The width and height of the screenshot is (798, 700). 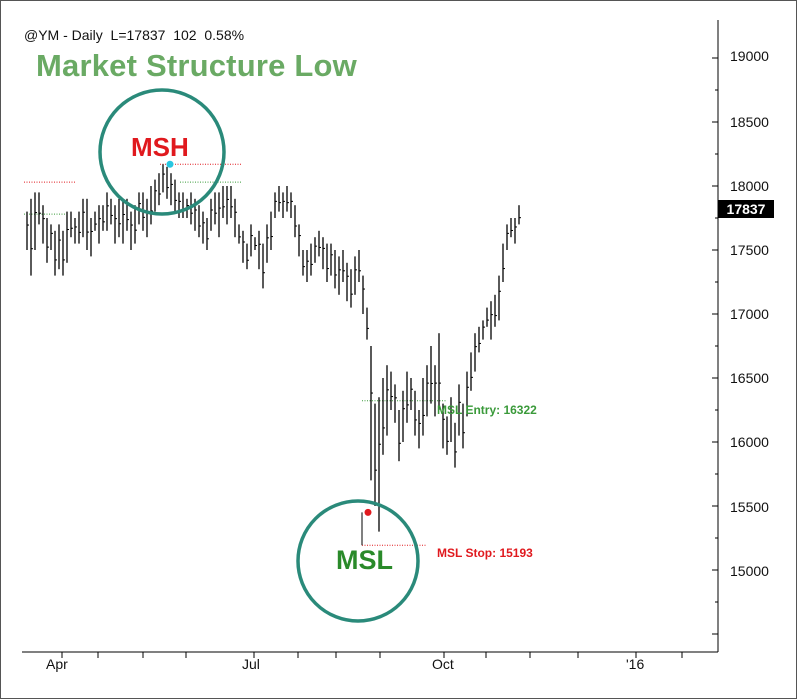 I want to click on msh-circle, so click(x=162, y=152).